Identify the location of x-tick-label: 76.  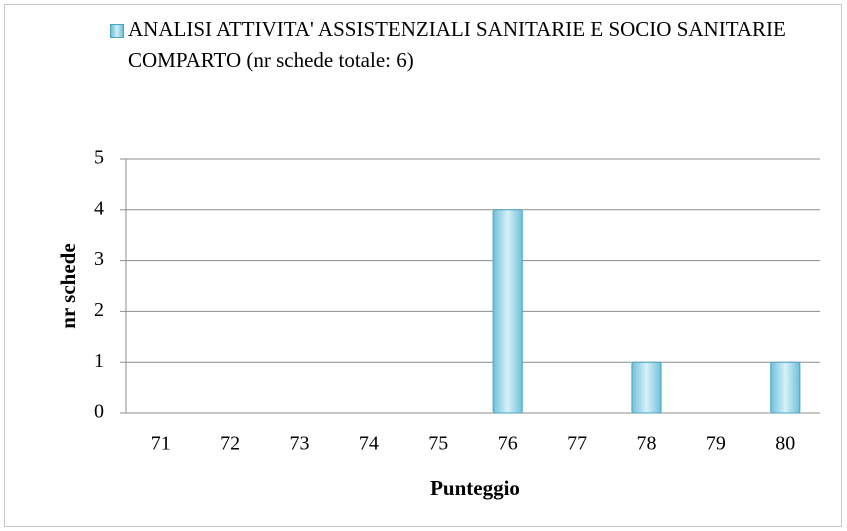
(508, 444).